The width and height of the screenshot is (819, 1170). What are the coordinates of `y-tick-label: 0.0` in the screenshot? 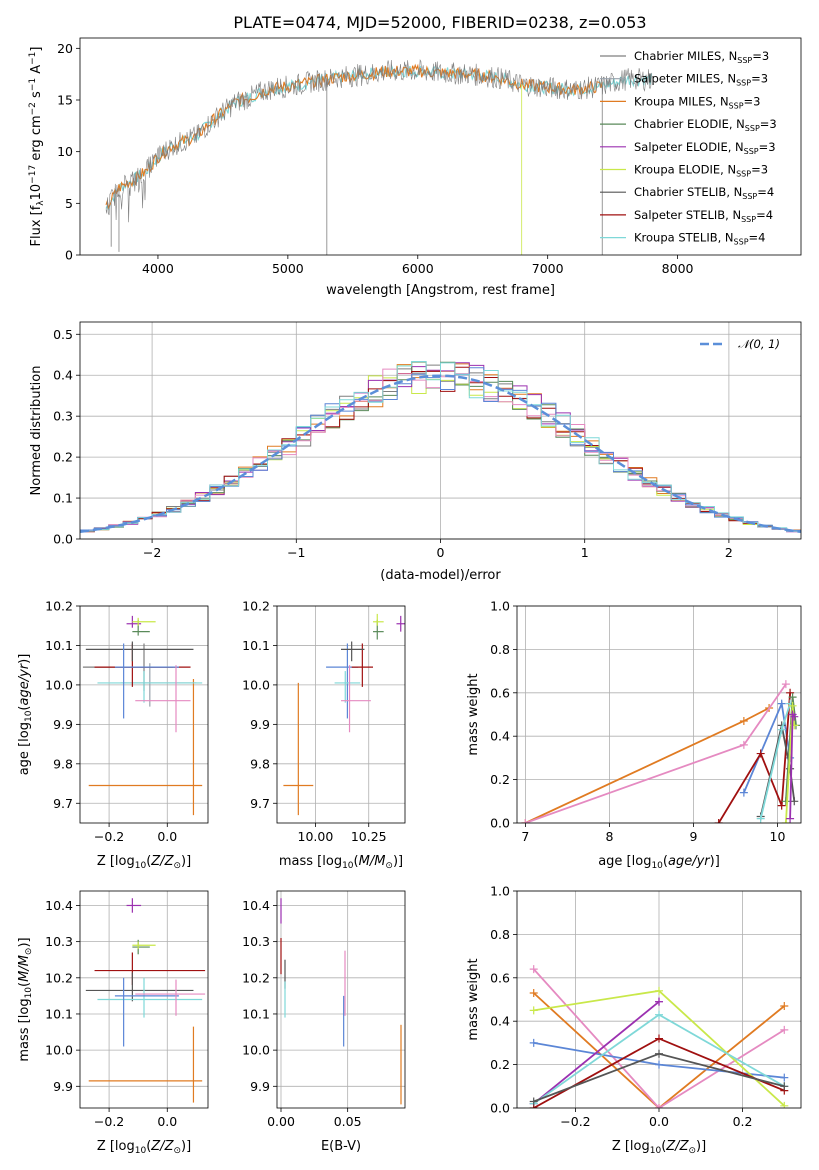 It's located at (63, 539).